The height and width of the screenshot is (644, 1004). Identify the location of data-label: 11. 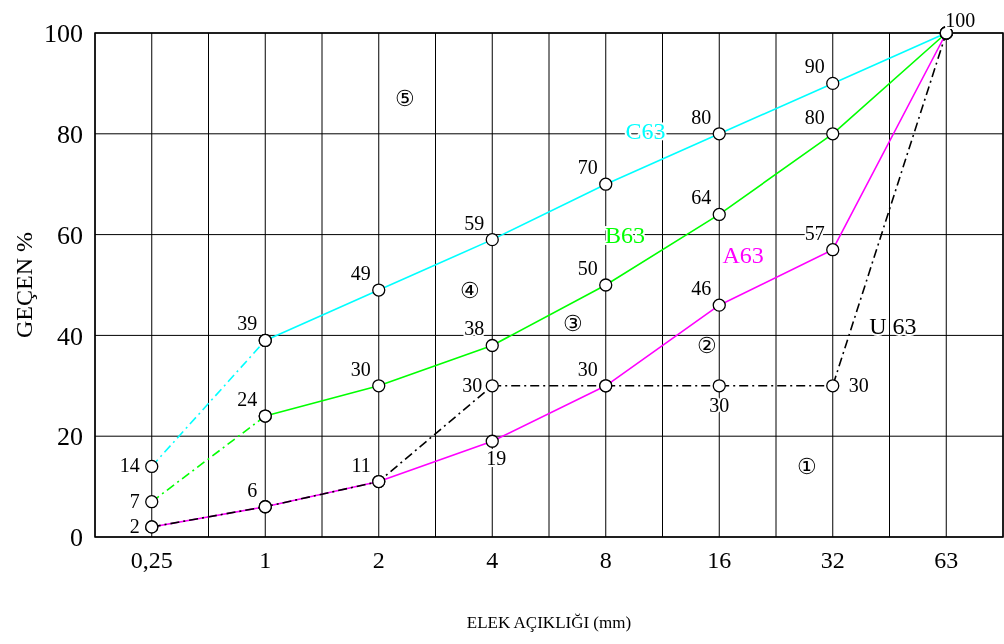
(361, 464).